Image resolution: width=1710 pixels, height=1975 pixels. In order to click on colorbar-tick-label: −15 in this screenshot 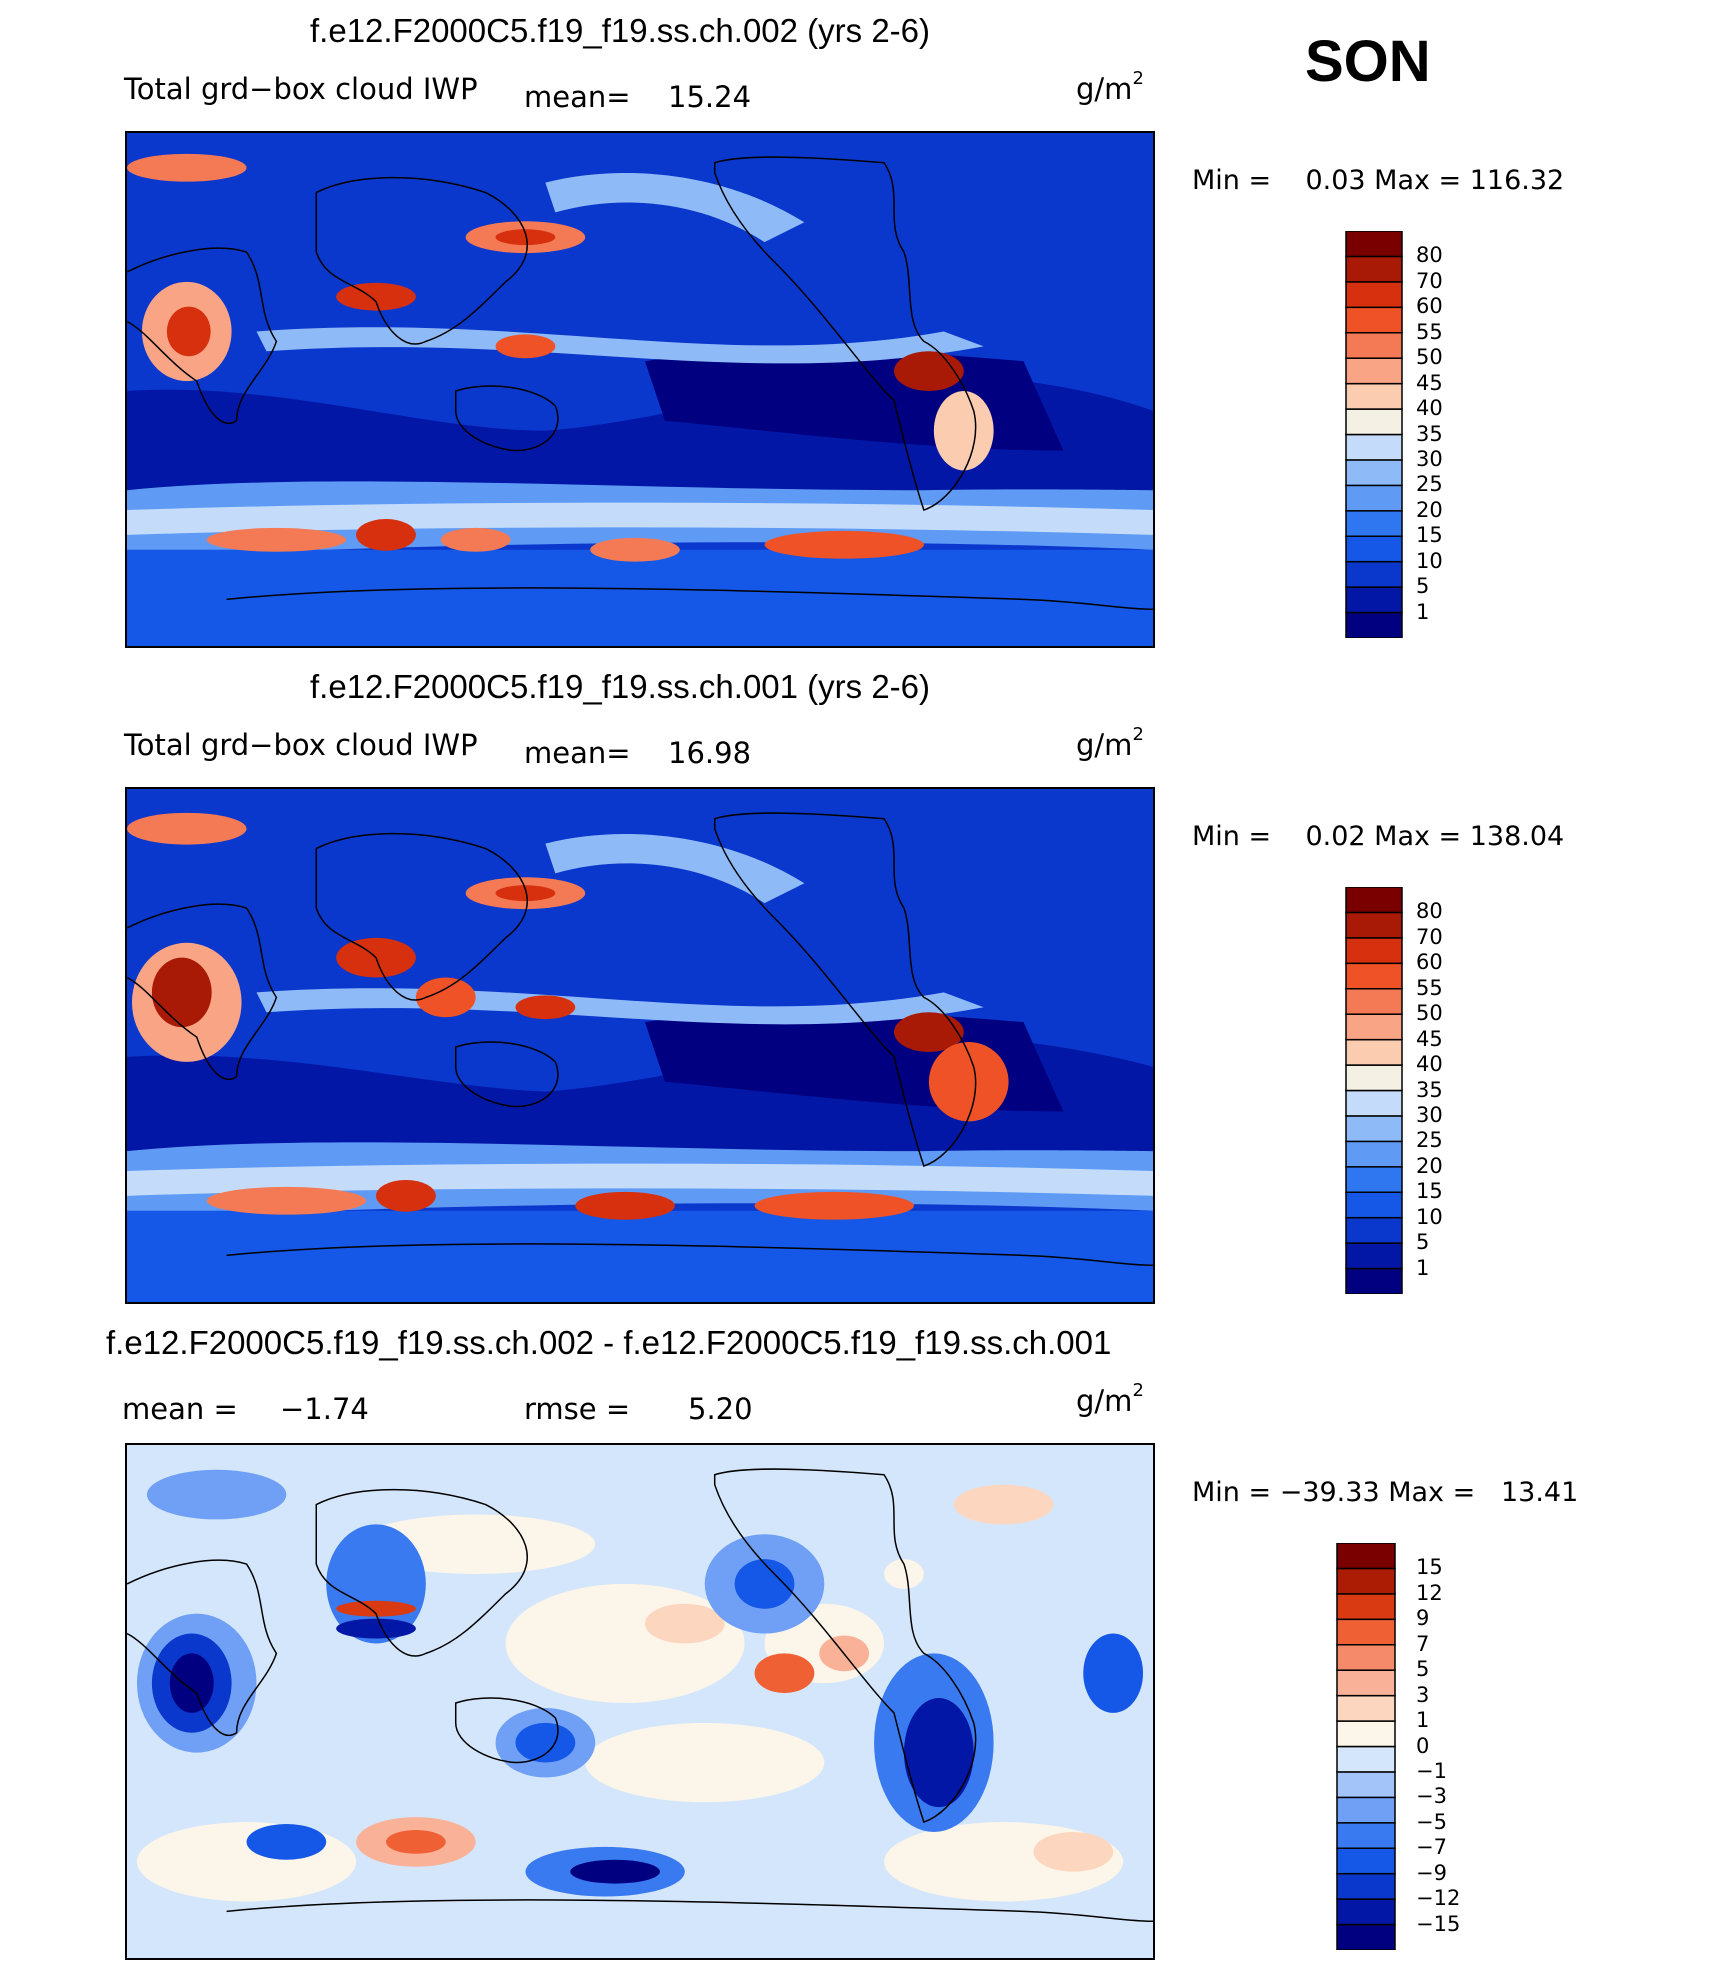, I will do `click(1438, 1923)`.